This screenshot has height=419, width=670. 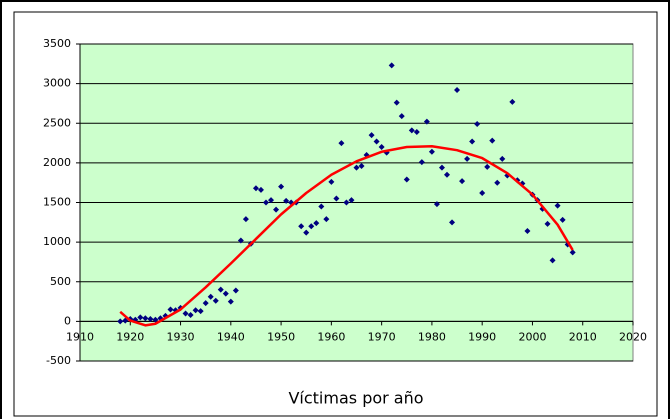 What do you see at coordinates (57, 83) in the screenshot?
I see `y-tick-label: 3000` at bounding box center [57, 83].